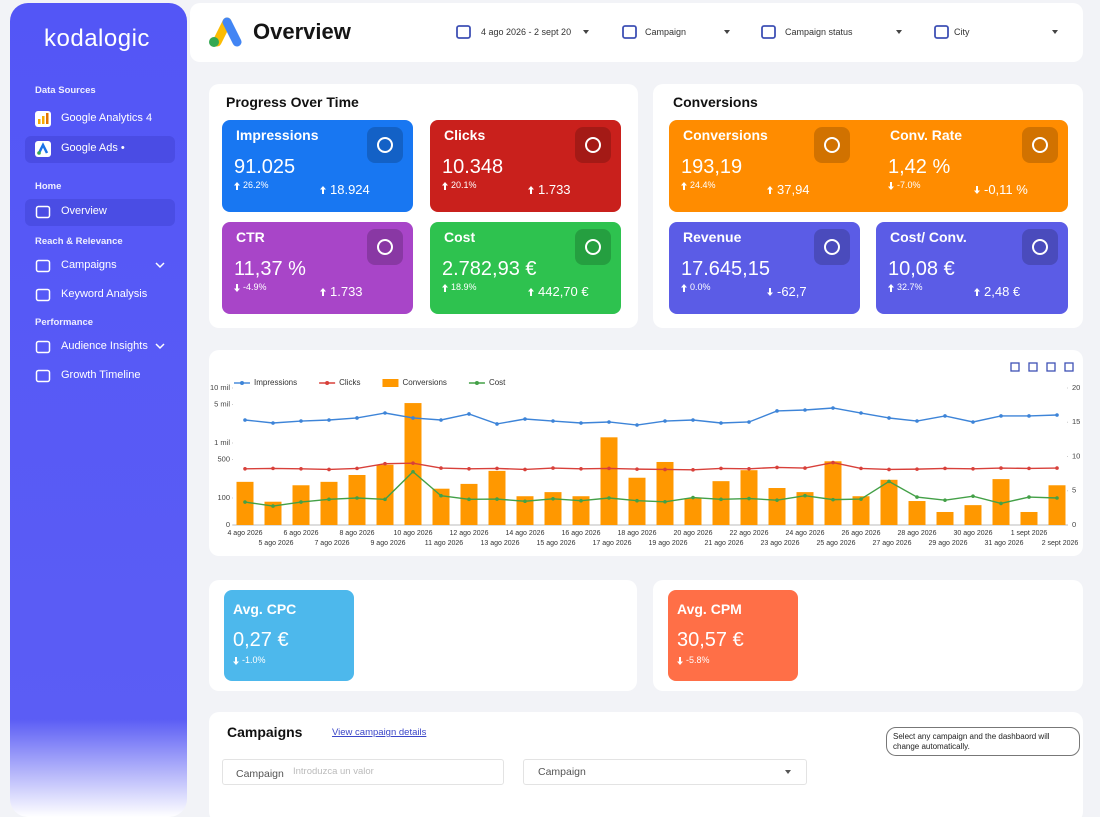 This screenshot has width=1100, height=817. What do you see at coordinates (562, 772) in the screenshot?
I see `campaign-dropdown-label: Campaign` at bounding box center [562, 772].